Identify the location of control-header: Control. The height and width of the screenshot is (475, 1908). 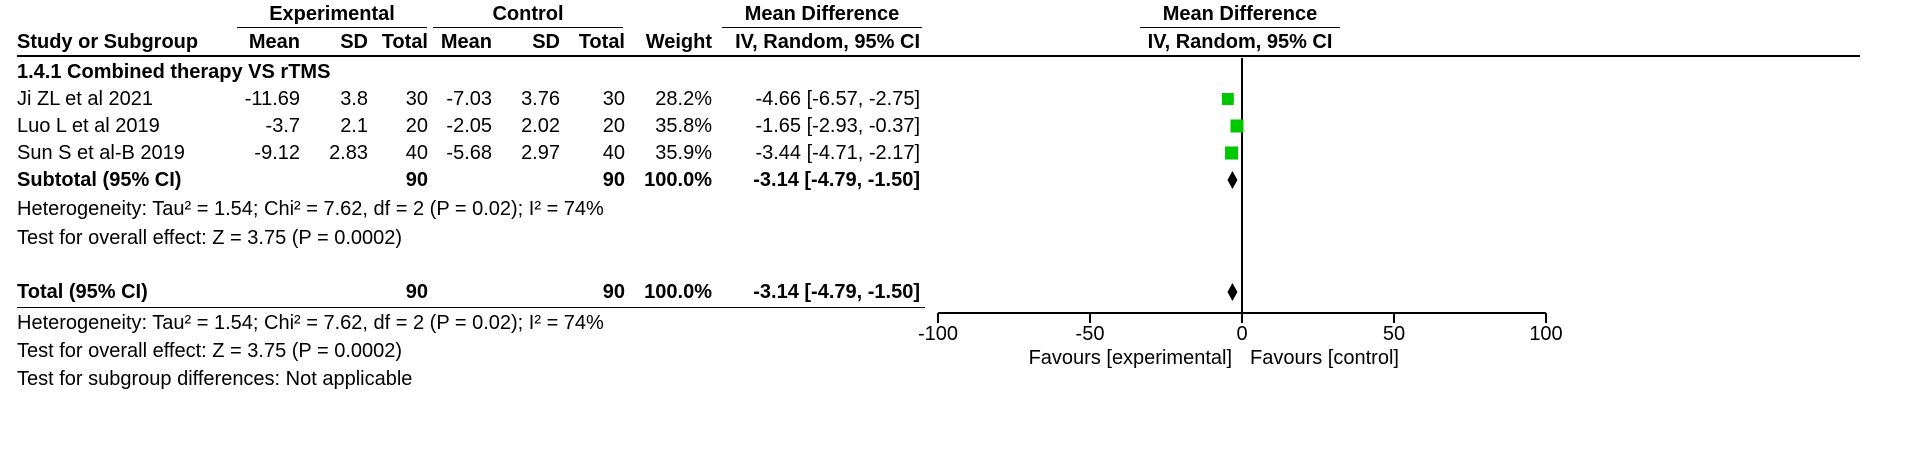
(528, 14).